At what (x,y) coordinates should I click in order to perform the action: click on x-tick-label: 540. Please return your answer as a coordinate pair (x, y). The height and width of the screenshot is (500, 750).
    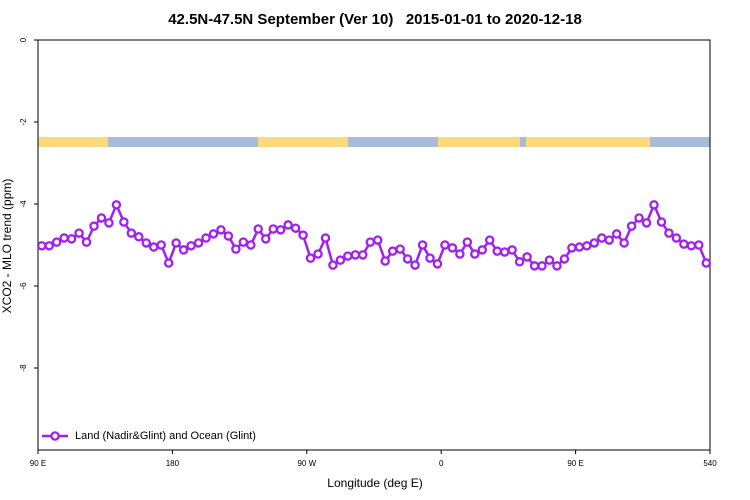
    Looking at the image, I should click on (710, 463).